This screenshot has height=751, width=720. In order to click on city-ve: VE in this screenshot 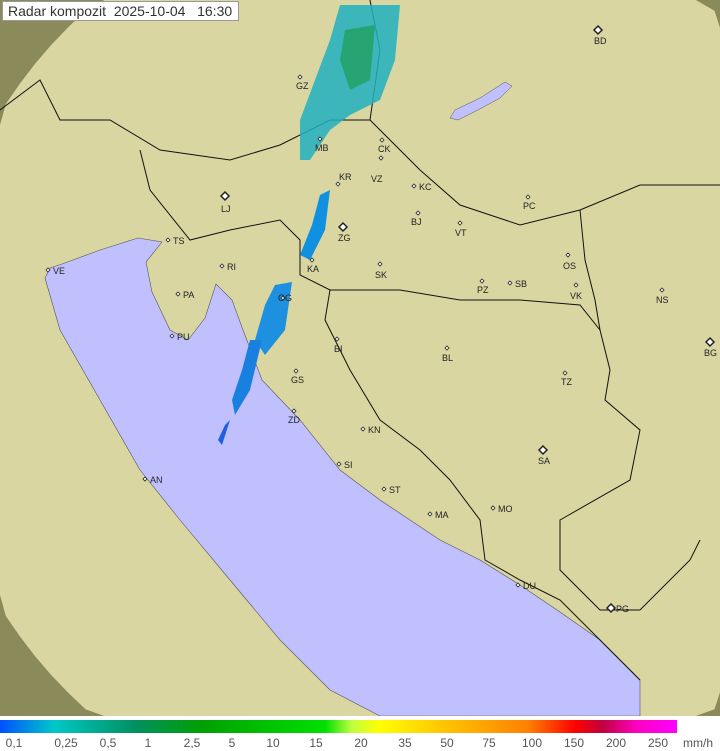, I will do `click(55, 271)`.